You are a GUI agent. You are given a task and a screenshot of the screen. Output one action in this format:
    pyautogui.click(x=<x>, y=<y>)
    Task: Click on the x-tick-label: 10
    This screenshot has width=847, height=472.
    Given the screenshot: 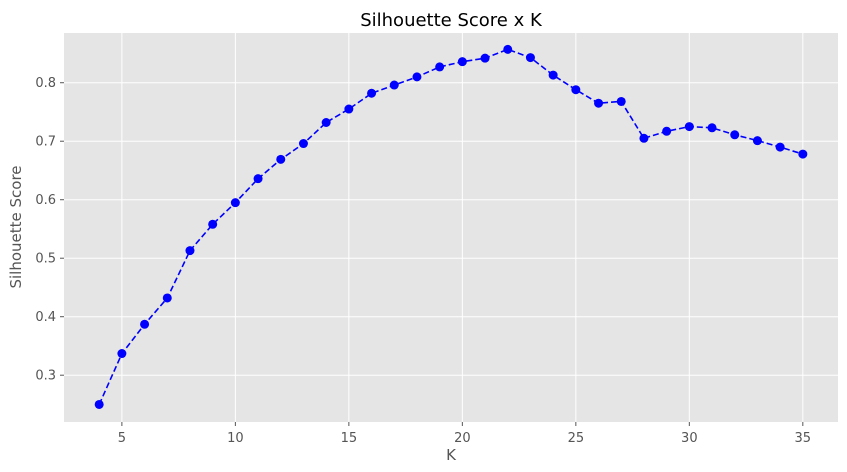 What is the action you would take?
    pyautogui.click(x=235, y=438)
    